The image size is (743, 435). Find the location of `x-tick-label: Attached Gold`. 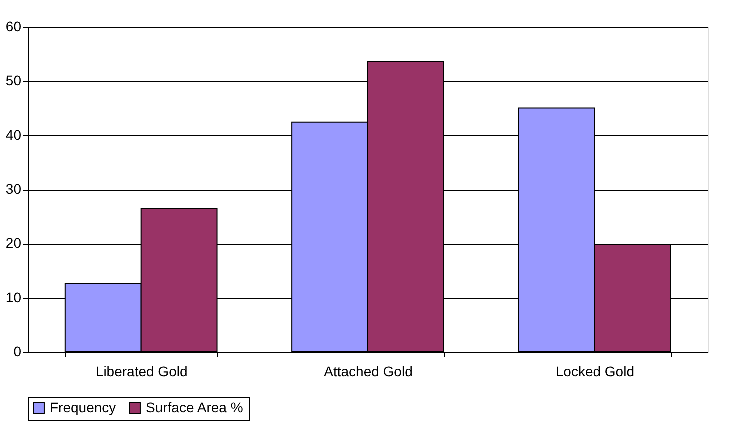

x-tick-label: Attached Gold is located at coordinates (368, 372).